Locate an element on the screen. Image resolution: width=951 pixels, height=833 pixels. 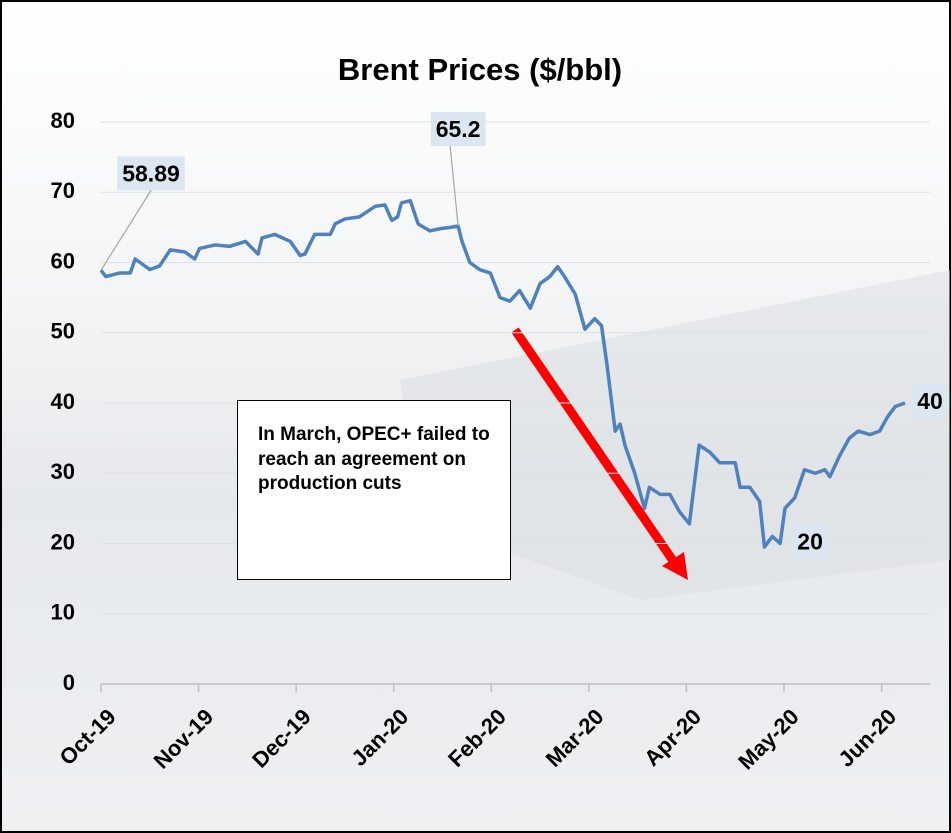
y-tick-label: 80 is located at coordinates (63, 120).